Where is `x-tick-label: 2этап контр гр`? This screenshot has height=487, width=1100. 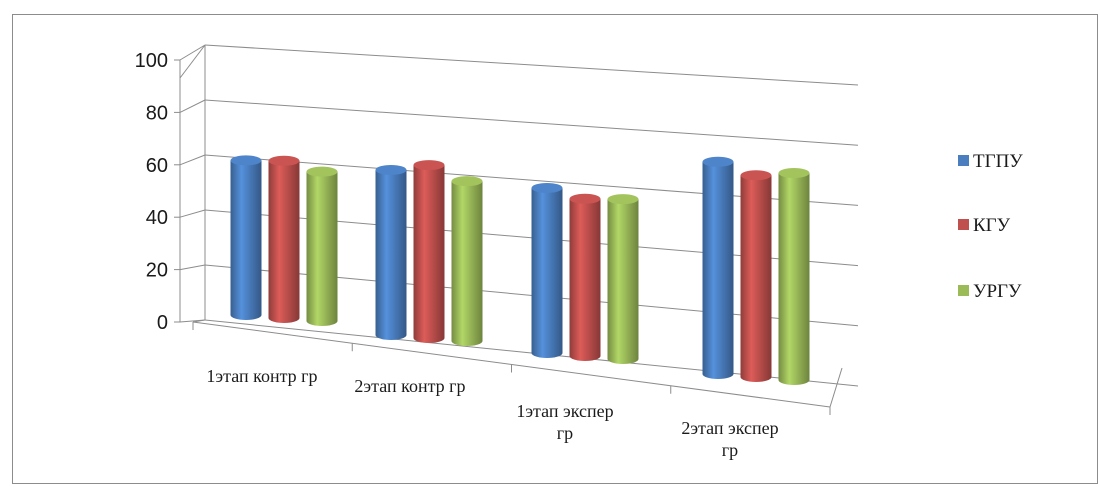 x-tick-label: 2этап контр гр is located at coordinates (409, 386).